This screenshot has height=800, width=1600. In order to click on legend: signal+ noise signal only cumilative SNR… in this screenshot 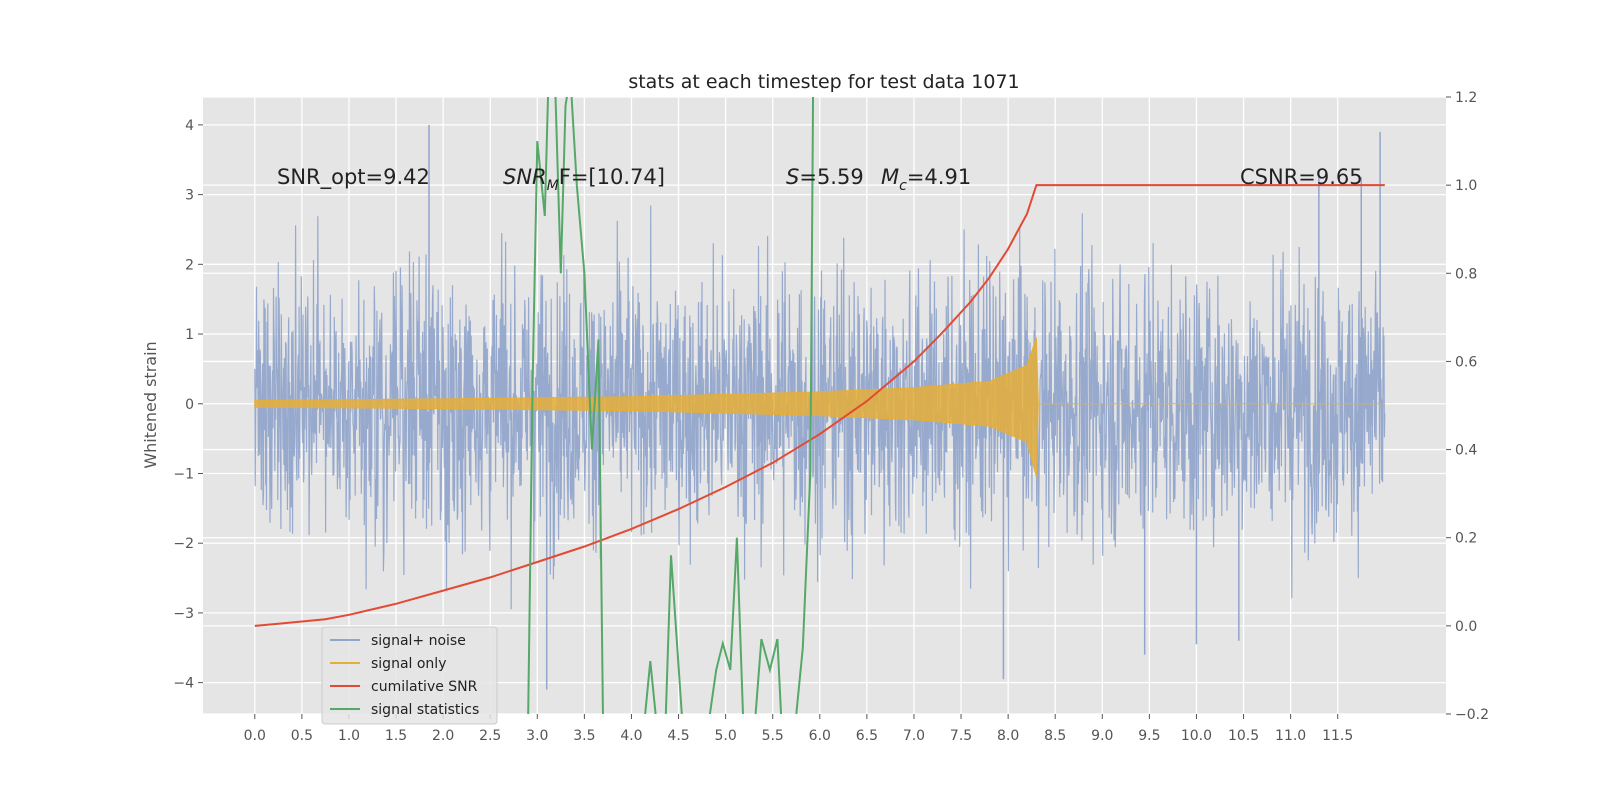, I will do `click(409, 675)`.